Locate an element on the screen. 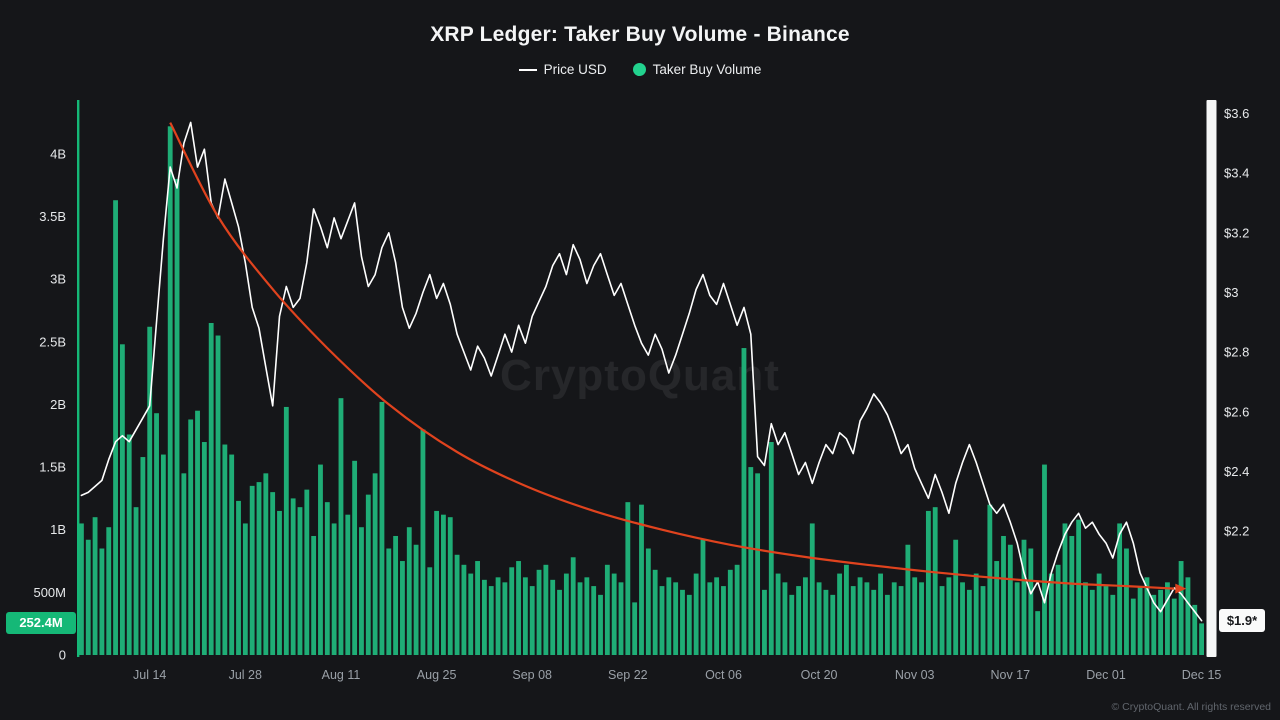 This screenshot has width=1280, height=720. right-axis-label: $3.4 is located at coordinates (1236, 173).